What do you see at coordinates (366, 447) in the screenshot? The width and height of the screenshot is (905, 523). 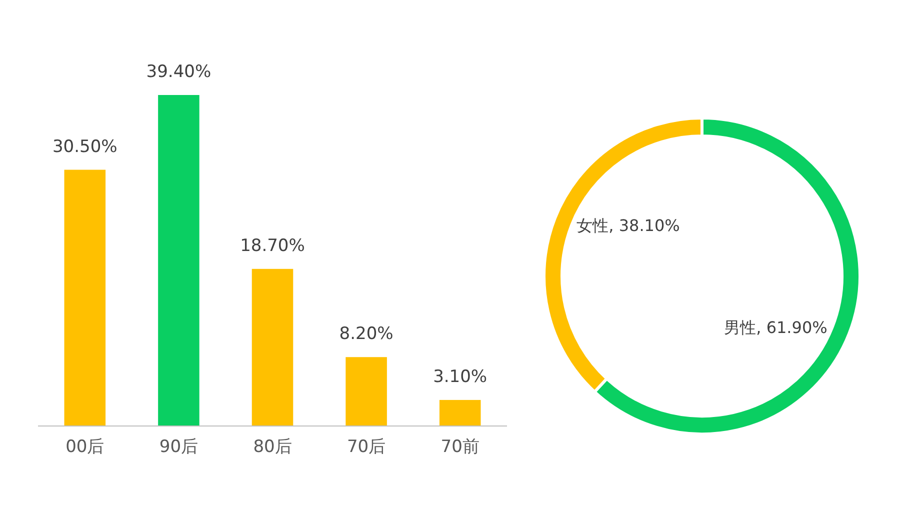 I see `x-tick-label: 70后` at bounding box center [366, 447].